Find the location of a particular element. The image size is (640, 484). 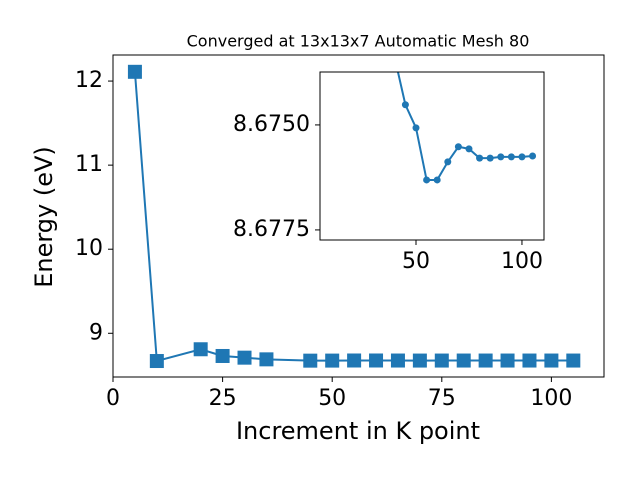

x-tick-label: 75 is located at coordinates (442, 398).